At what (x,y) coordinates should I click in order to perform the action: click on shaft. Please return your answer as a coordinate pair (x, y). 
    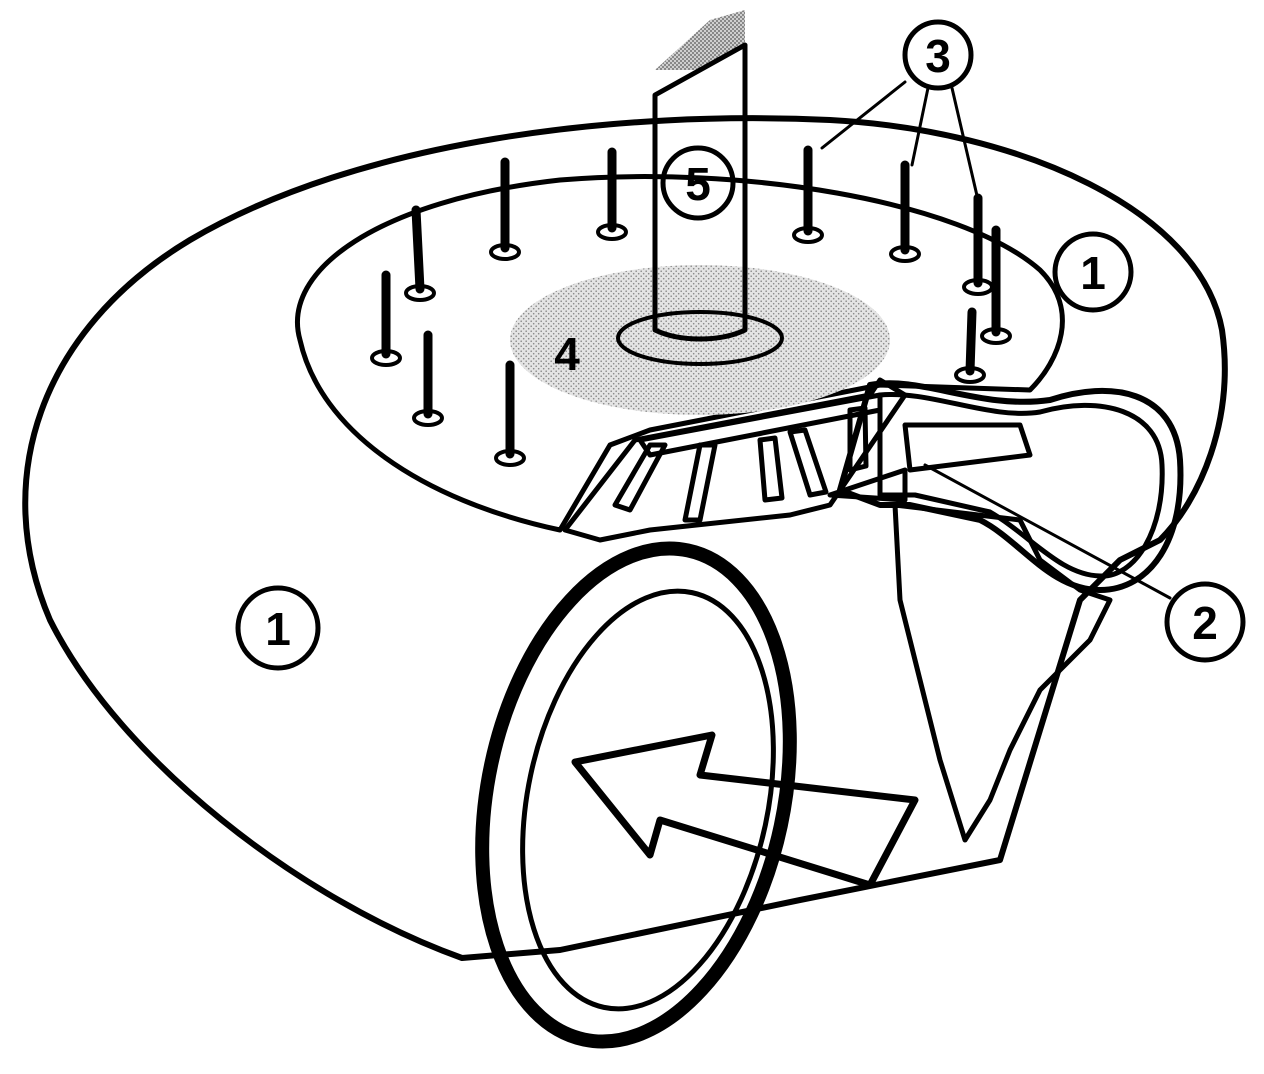
    Looking at the image, I should click on (700, 192).